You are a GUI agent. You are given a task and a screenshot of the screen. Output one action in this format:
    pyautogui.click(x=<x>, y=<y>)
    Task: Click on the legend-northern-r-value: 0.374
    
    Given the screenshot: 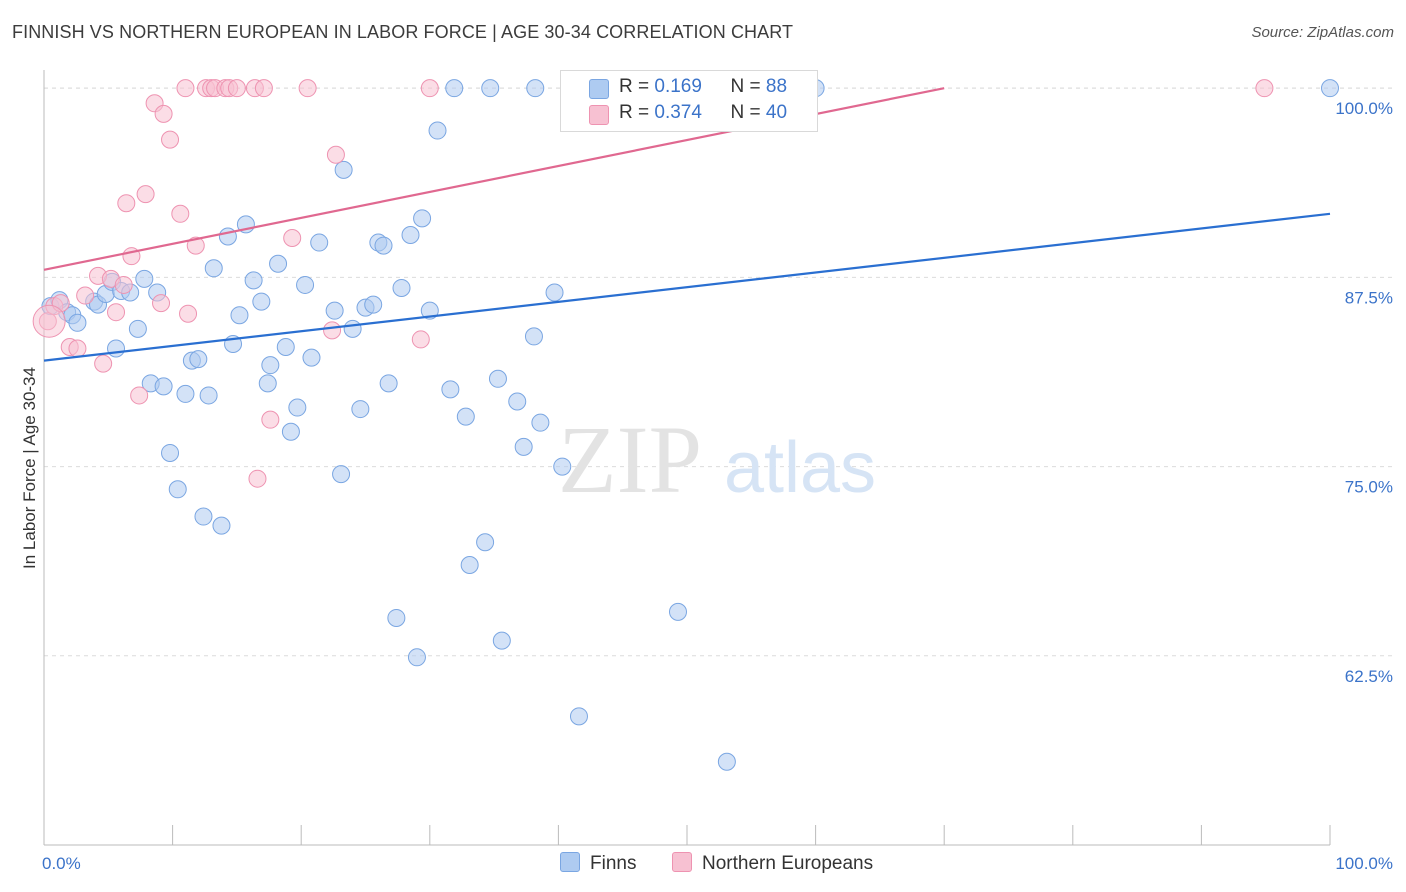 What is the action you would take?
    pyautogui.click(x=678, y=112)
    